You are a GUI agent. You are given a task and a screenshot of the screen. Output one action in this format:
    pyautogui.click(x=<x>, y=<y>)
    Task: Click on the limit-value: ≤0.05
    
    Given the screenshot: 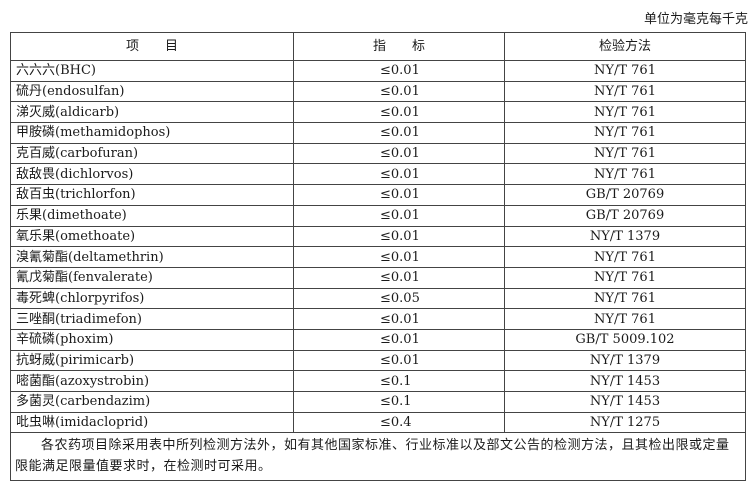 What is the action you would take?
    pyautogui.click(x=400, y=298)
    